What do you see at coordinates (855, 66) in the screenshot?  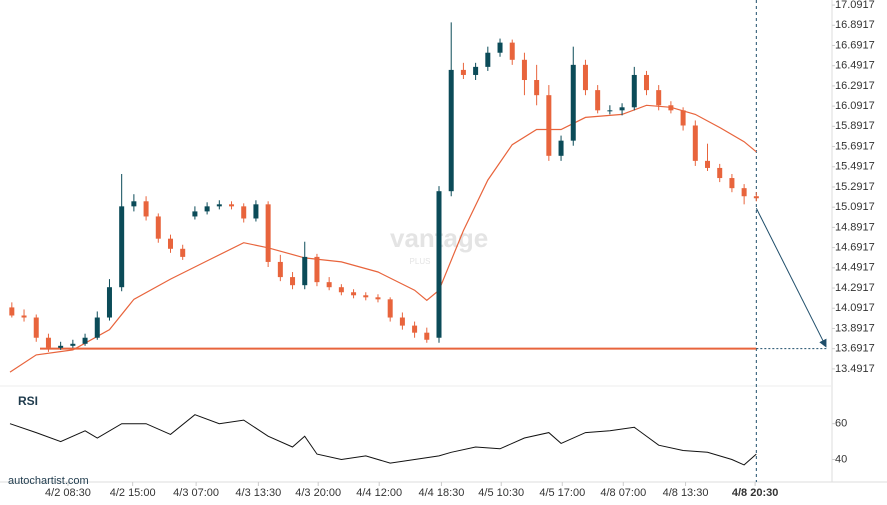 I see `y-tick-label: 16.4917` at bounding box center [855, 66].